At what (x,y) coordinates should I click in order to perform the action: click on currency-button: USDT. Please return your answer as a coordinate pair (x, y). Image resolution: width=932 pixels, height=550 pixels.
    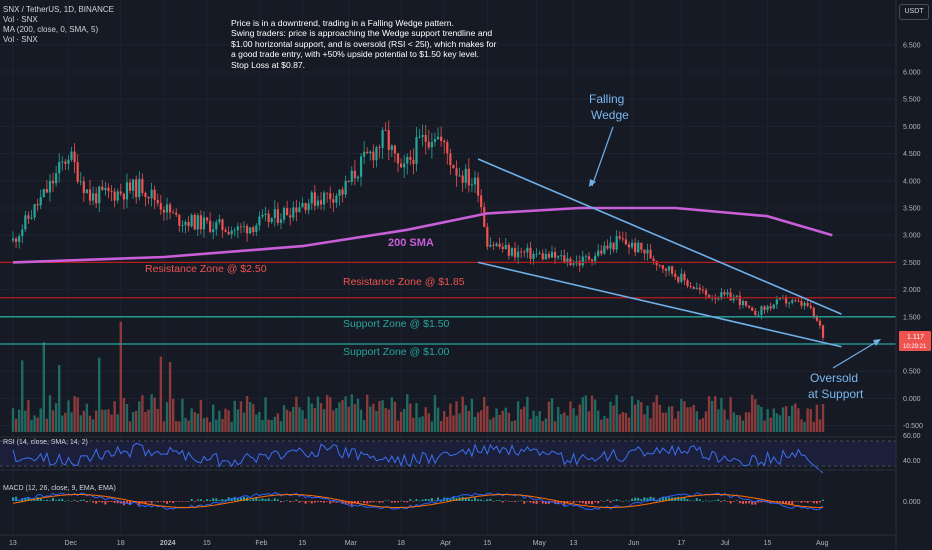
    Looking at the image, I should click on (914, 12).